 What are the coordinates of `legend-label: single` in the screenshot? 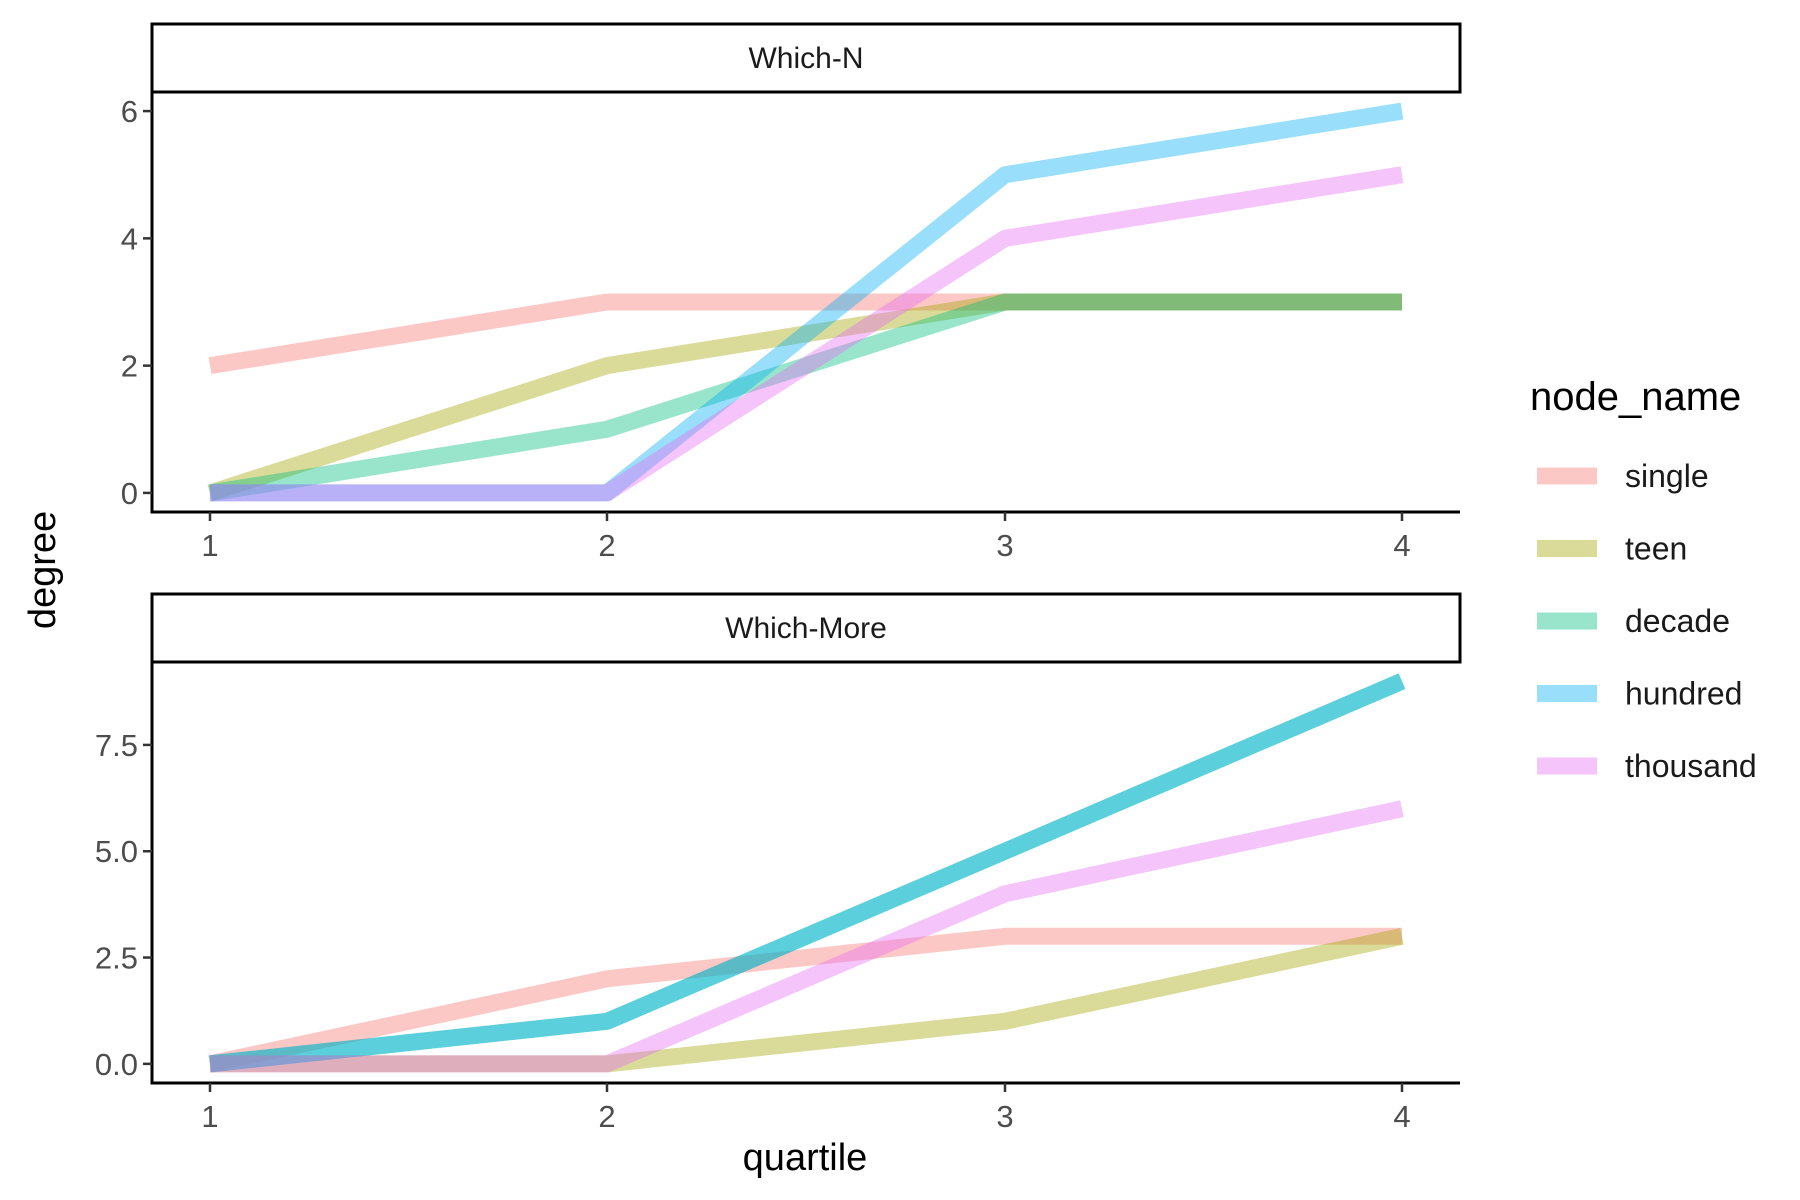 It's located at (1667, 476).